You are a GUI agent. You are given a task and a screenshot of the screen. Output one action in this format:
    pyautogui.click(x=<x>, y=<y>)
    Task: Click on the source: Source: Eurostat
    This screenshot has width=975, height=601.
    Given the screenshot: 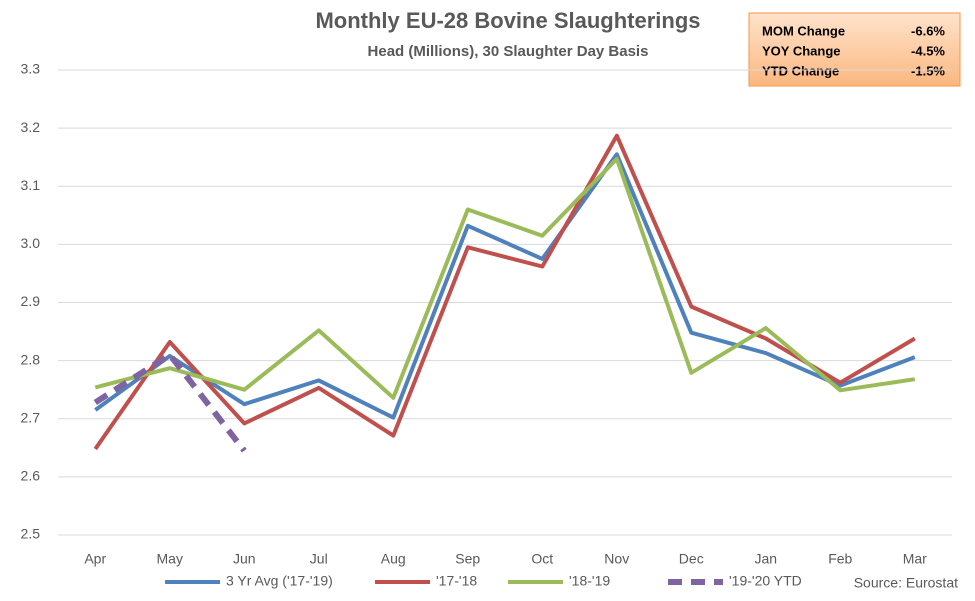 What is the action you would take?
    pyautogui.click(x=906, y=583)
    